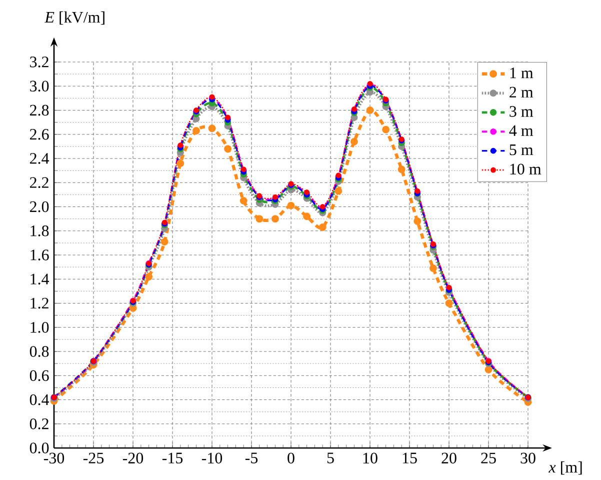  Describe the element at coordinates (93, 458) in the screenshot. I see `x-tick-label: -25` at that location.